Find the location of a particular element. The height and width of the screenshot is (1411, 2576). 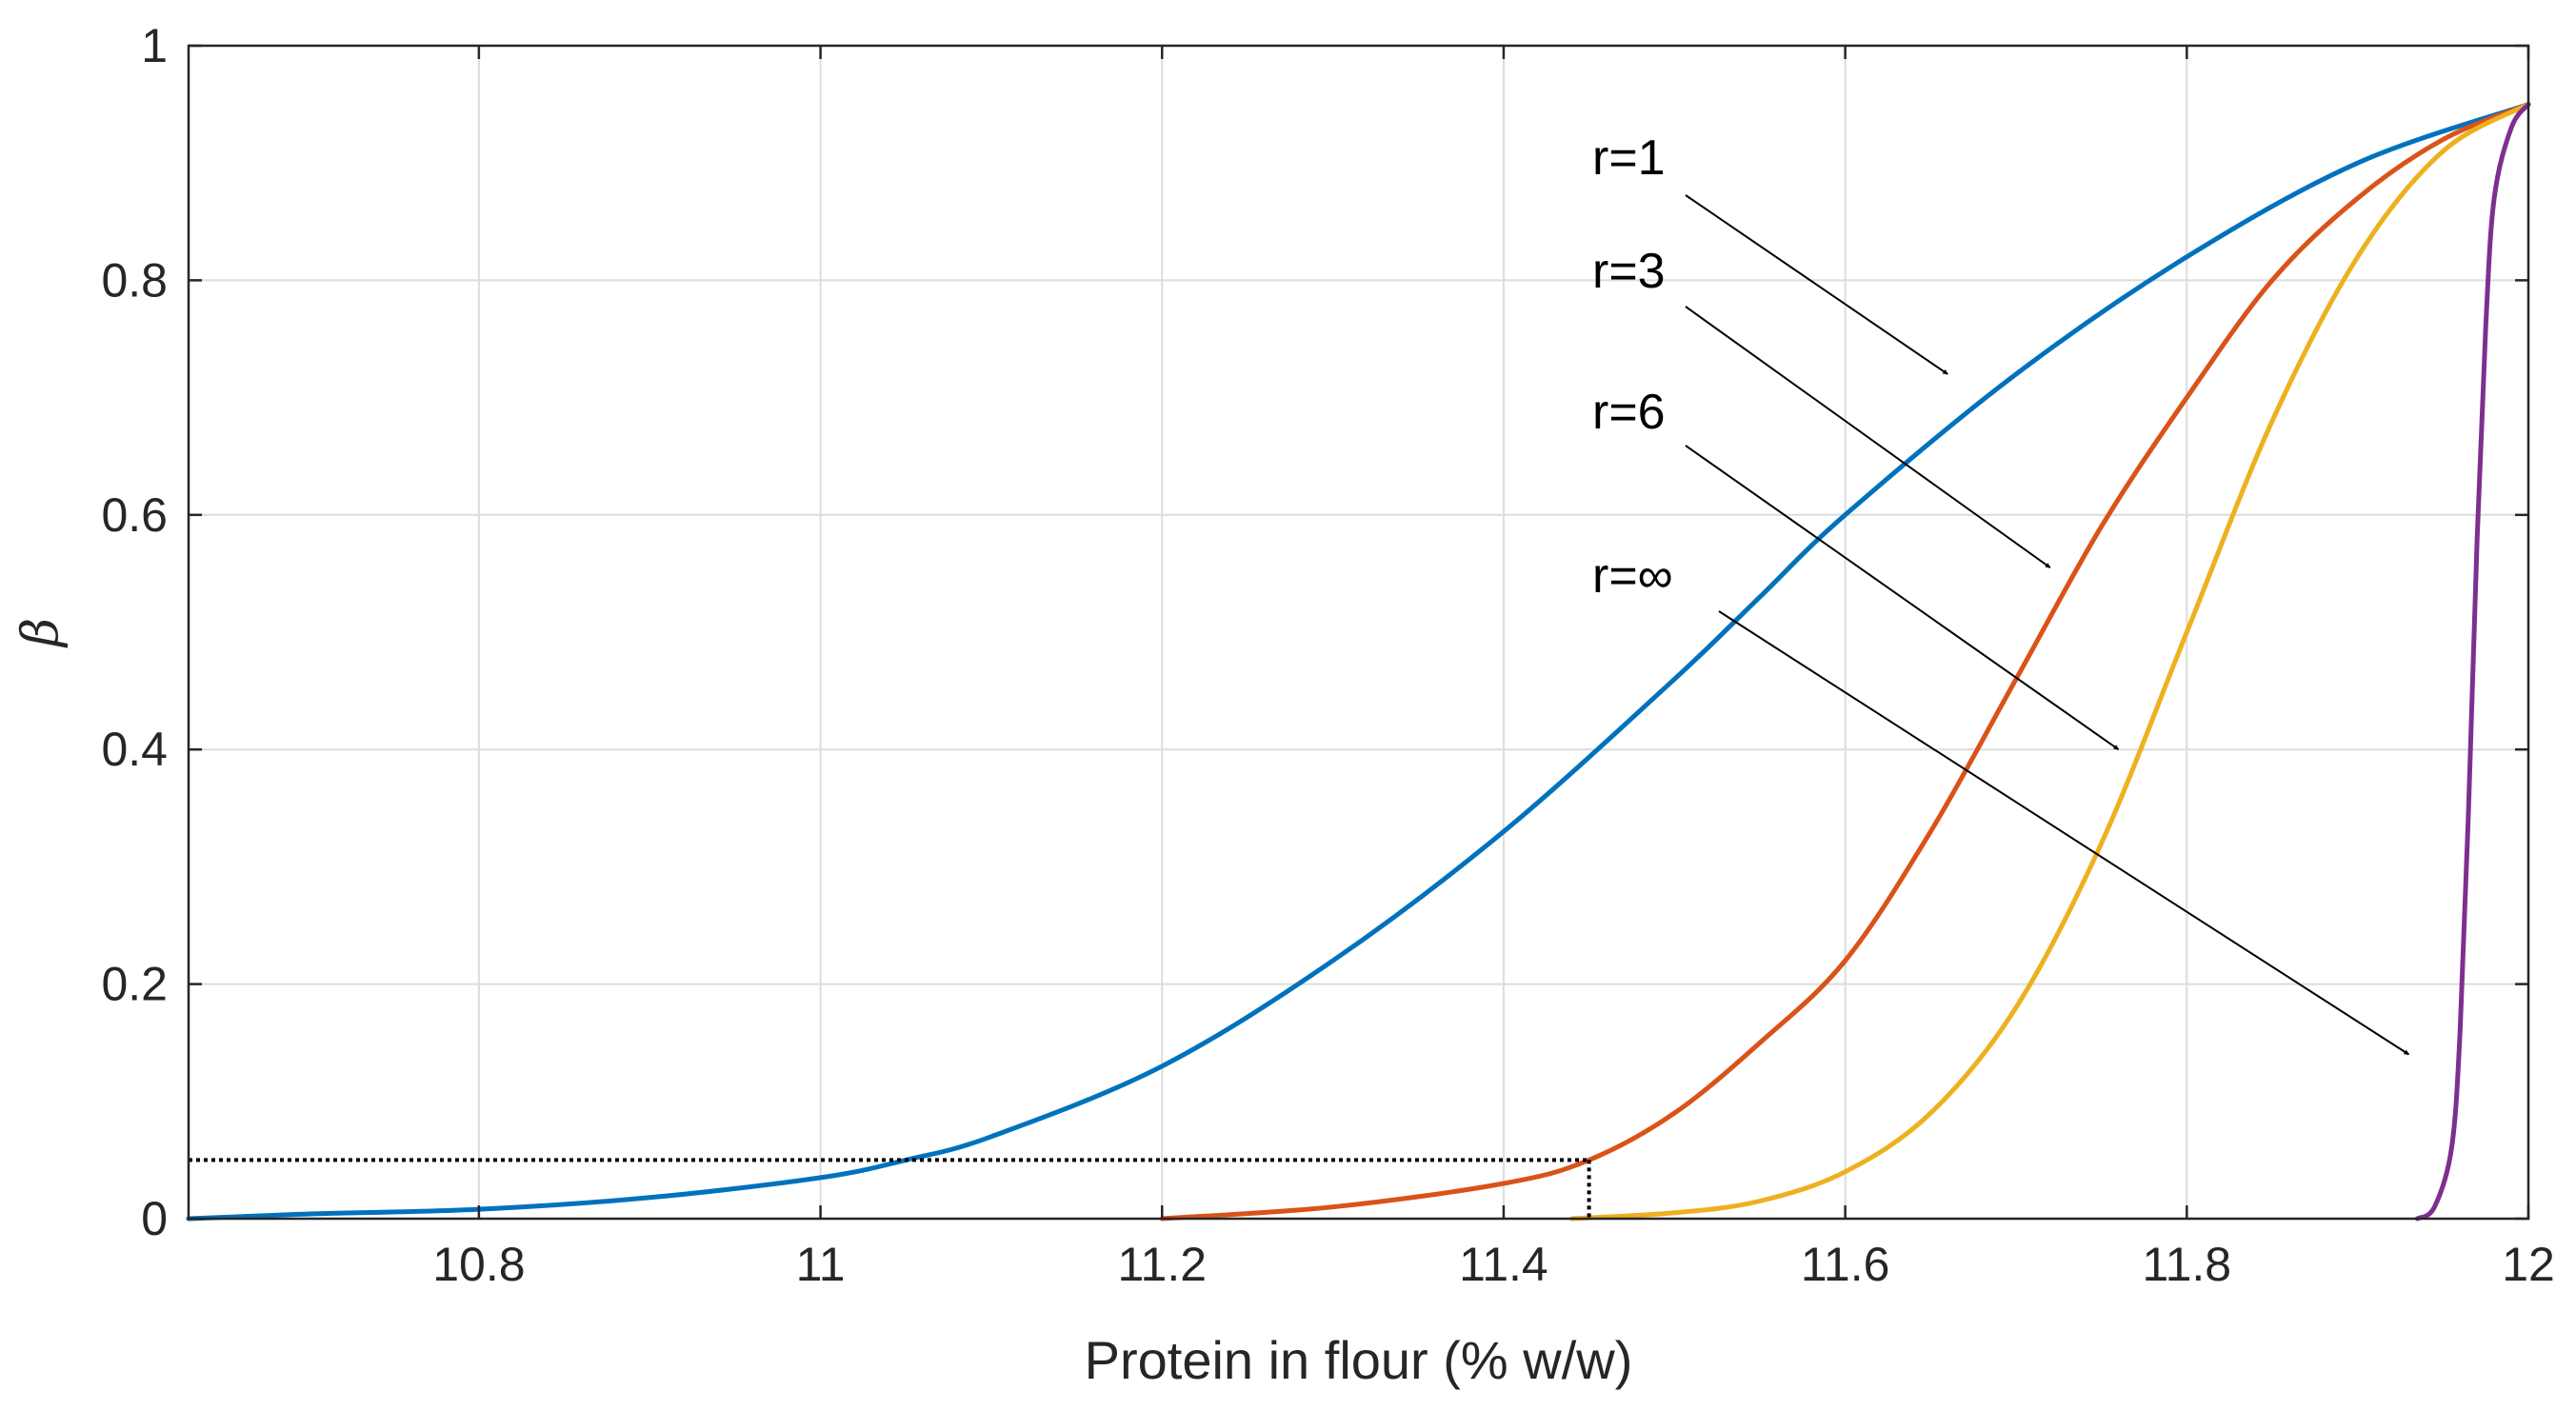

y-tick-label: 1 is located at coordinates (154, 46).